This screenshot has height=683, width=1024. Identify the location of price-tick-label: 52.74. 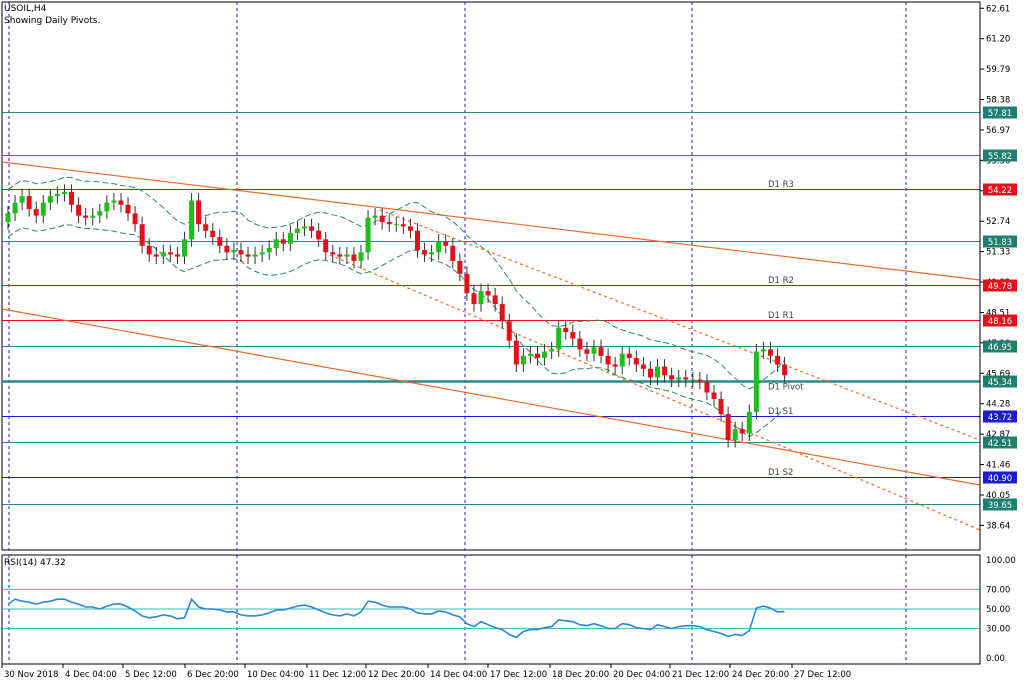
(998, 222).